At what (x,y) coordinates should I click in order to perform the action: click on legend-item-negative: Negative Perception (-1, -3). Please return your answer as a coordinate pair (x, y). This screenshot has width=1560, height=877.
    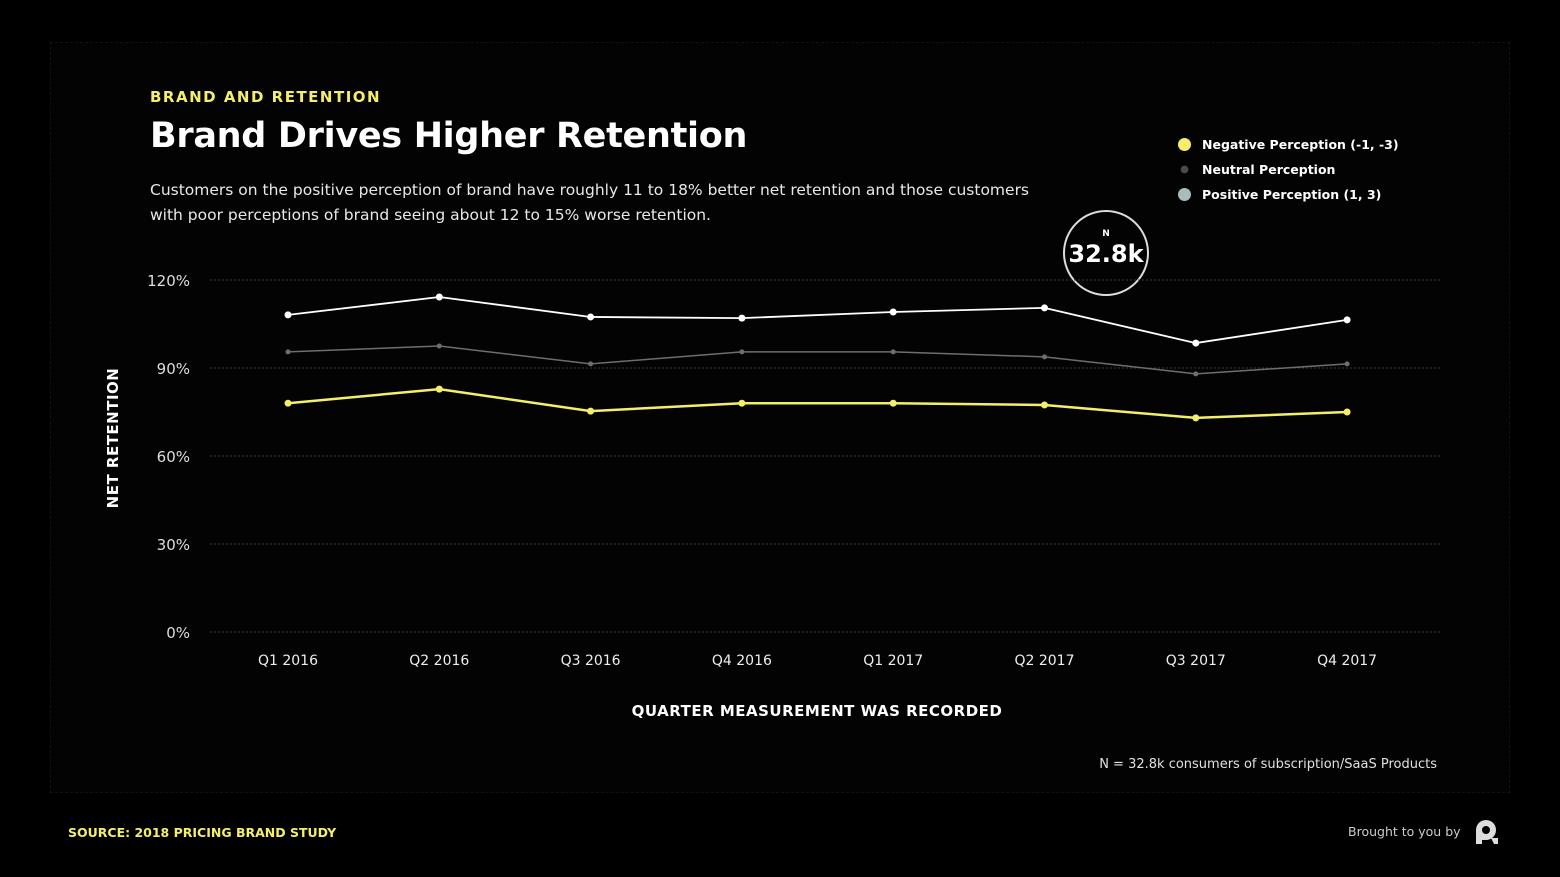
    Looking at the image, I should click on (1288, 144).